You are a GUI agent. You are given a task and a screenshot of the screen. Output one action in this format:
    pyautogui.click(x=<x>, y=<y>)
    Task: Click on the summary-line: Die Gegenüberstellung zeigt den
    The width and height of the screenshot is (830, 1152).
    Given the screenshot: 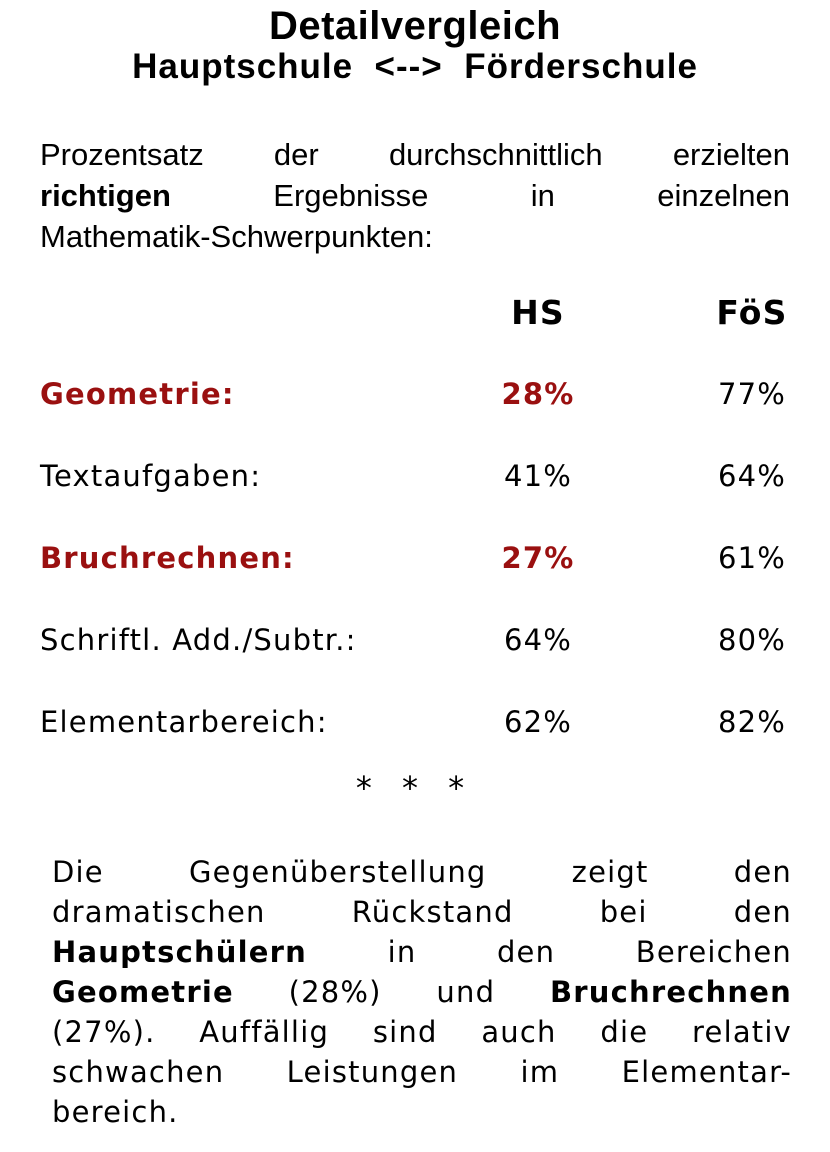 What is the action you would take?
    pyautogui.click(x=422, y=872)
    